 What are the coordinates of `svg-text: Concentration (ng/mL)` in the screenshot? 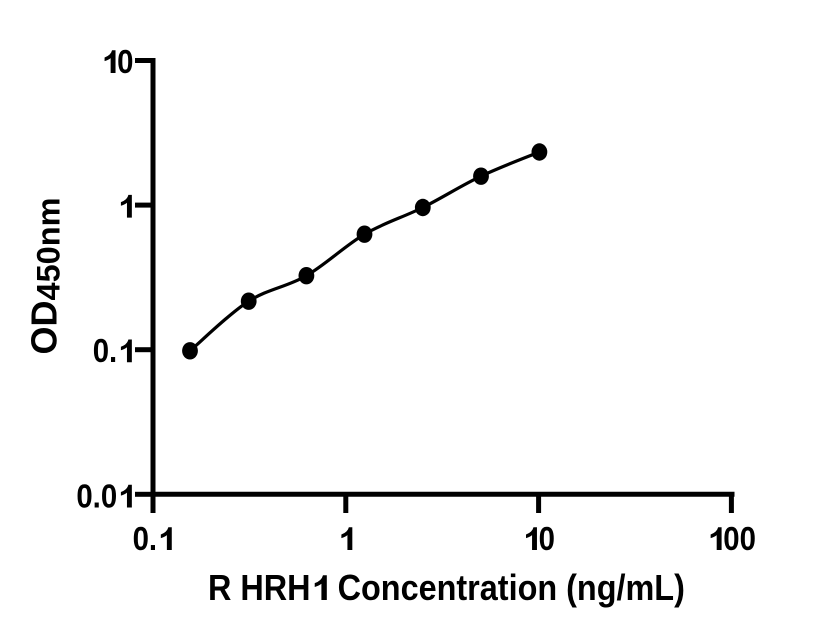 It's located at (511, 588).